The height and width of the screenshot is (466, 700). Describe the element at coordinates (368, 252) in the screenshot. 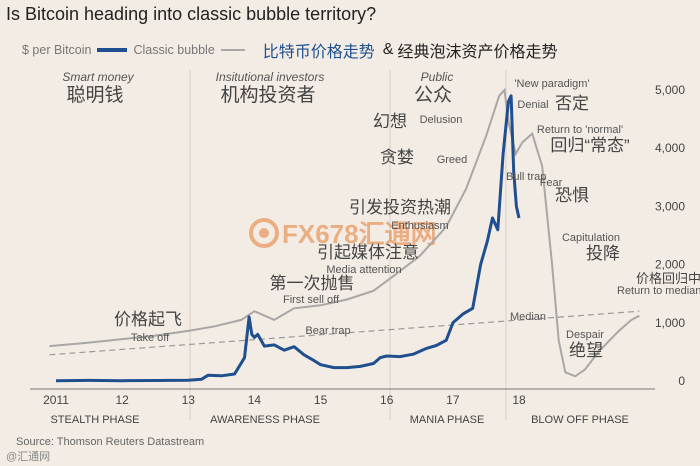

I see `annotation-cn: 引起媒体注意` at that location.